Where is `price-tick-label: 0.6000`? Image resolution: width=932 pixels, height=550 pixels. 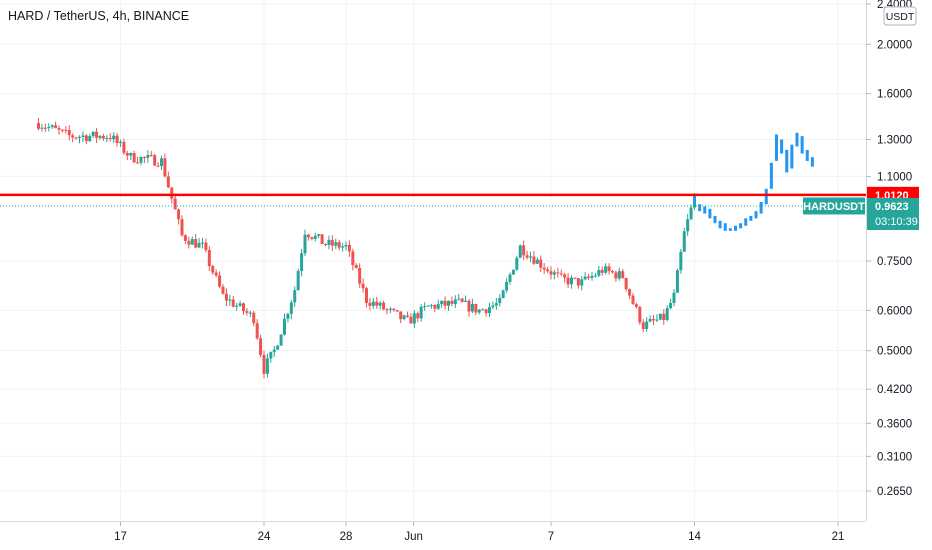 price-tick-label: 0.6000 is located at coordinates (894, 311).